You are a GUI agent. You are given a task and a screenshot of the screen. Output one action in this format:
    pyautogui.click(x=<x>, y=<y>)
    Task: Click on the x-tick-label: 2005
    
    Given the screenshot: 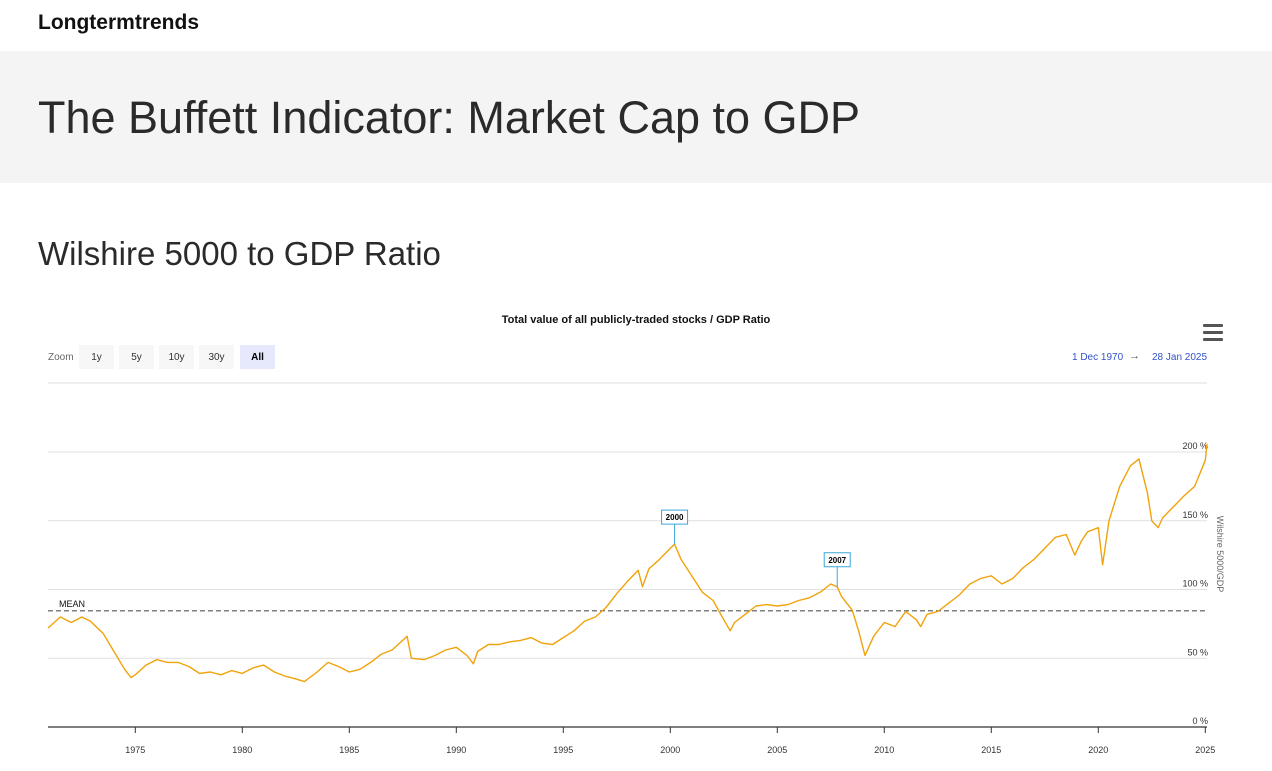 What is the action you would take?
    pyautogui.click(x=777, y=750)
    